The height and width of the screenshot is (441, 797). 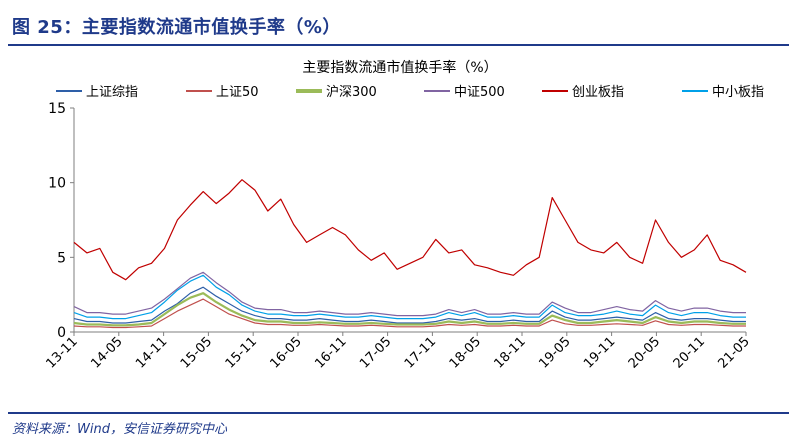 I want to click on x-tick-label: 16-11, so click(x=330, y=352).